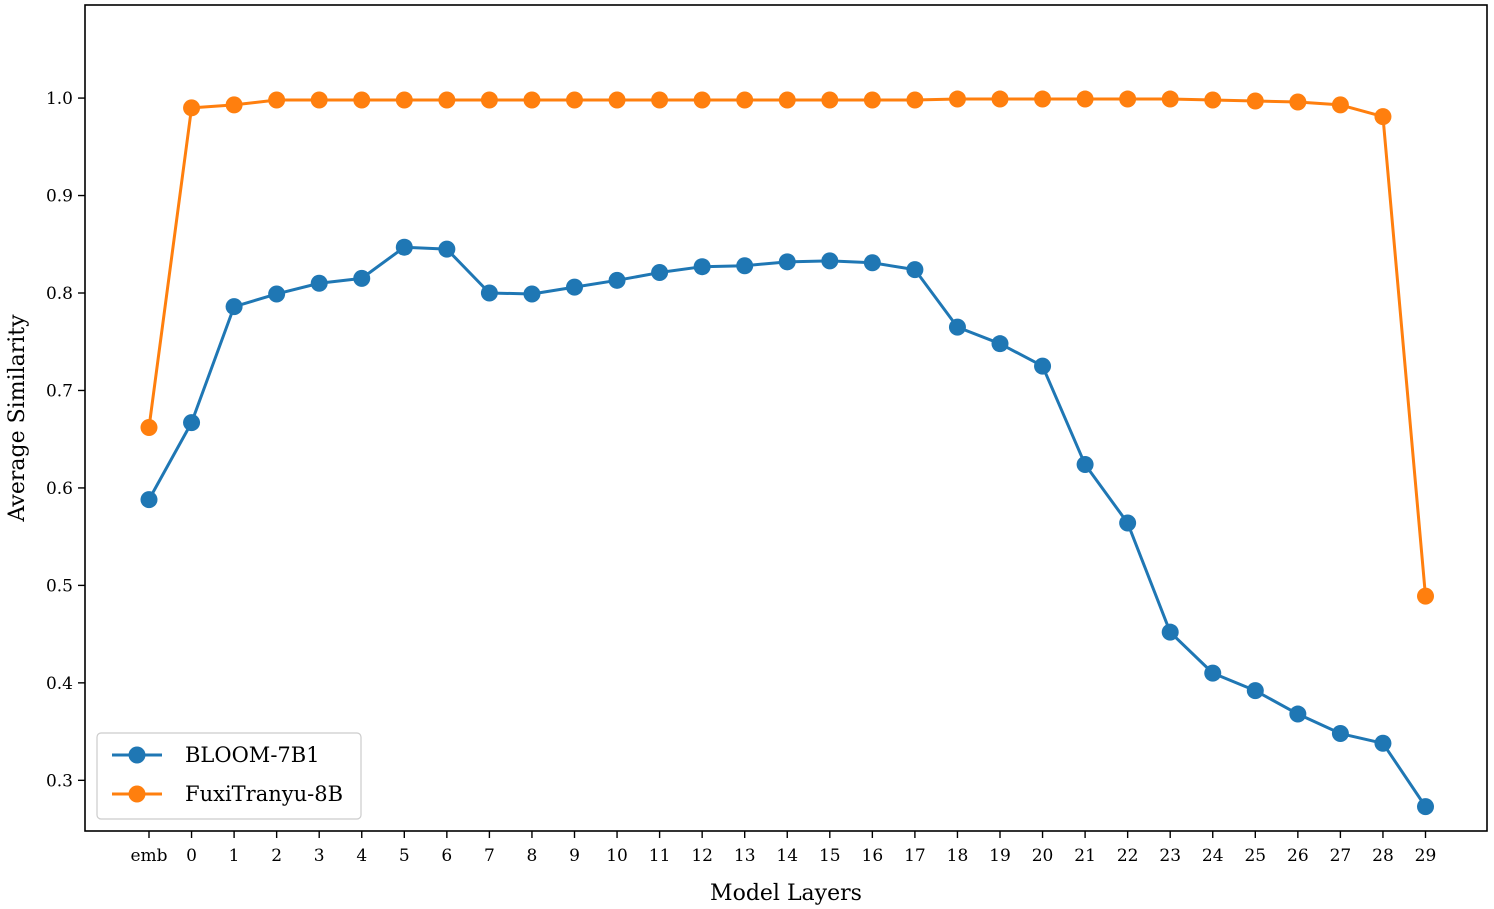 The width and height of the screenshot is (1494, 909). Describe the element at coordinates (1000, 856) in the screenshot. I see `x-tick-label: 19` at that location.